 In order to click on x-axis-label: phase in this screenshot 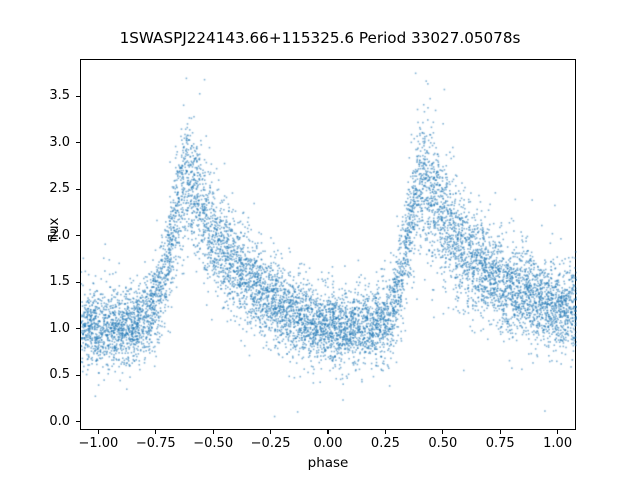, I will do `click(328, 463)`.